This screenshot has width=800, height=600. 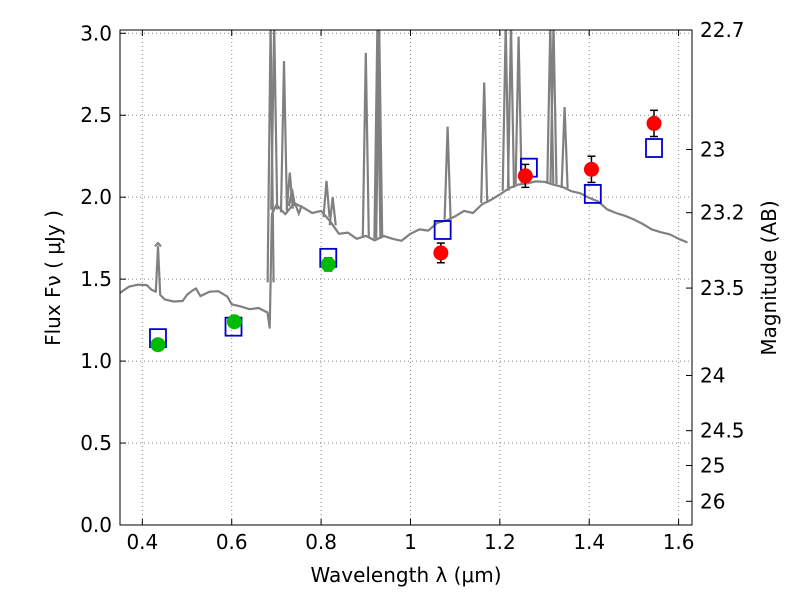 I want to click on y-tick-label: 0.0, so click(x=96, y=525).